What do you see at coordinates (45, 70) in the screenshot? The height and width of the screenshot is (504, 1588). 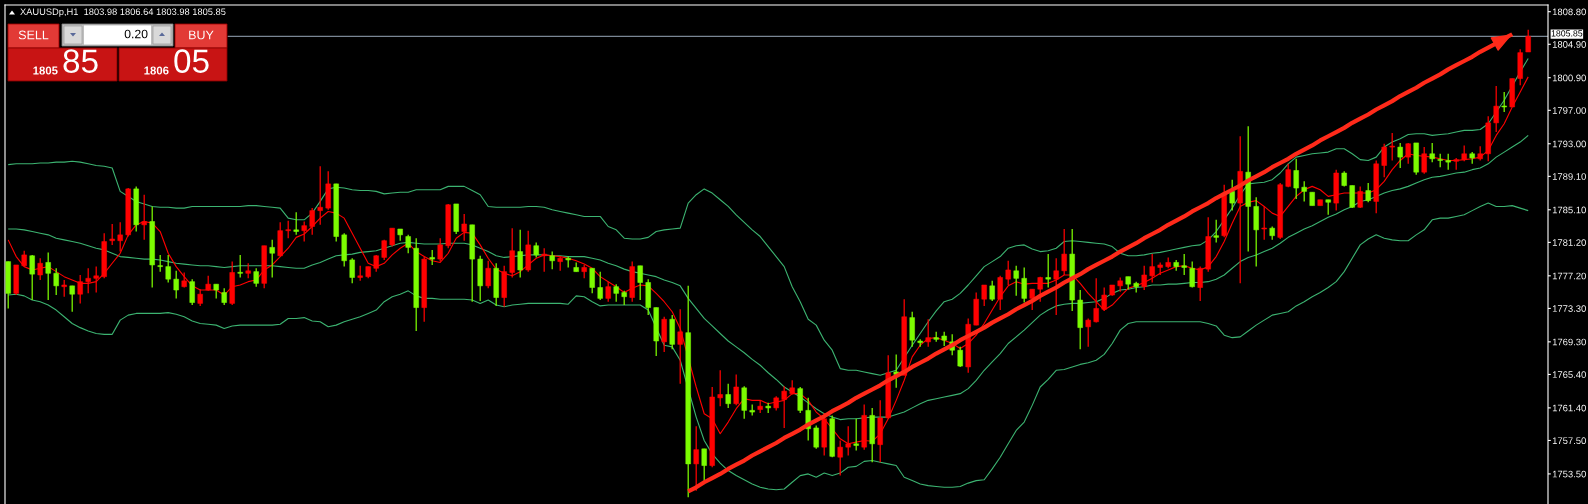 I see `annotation: 1805` at bounding box center [45, 70].